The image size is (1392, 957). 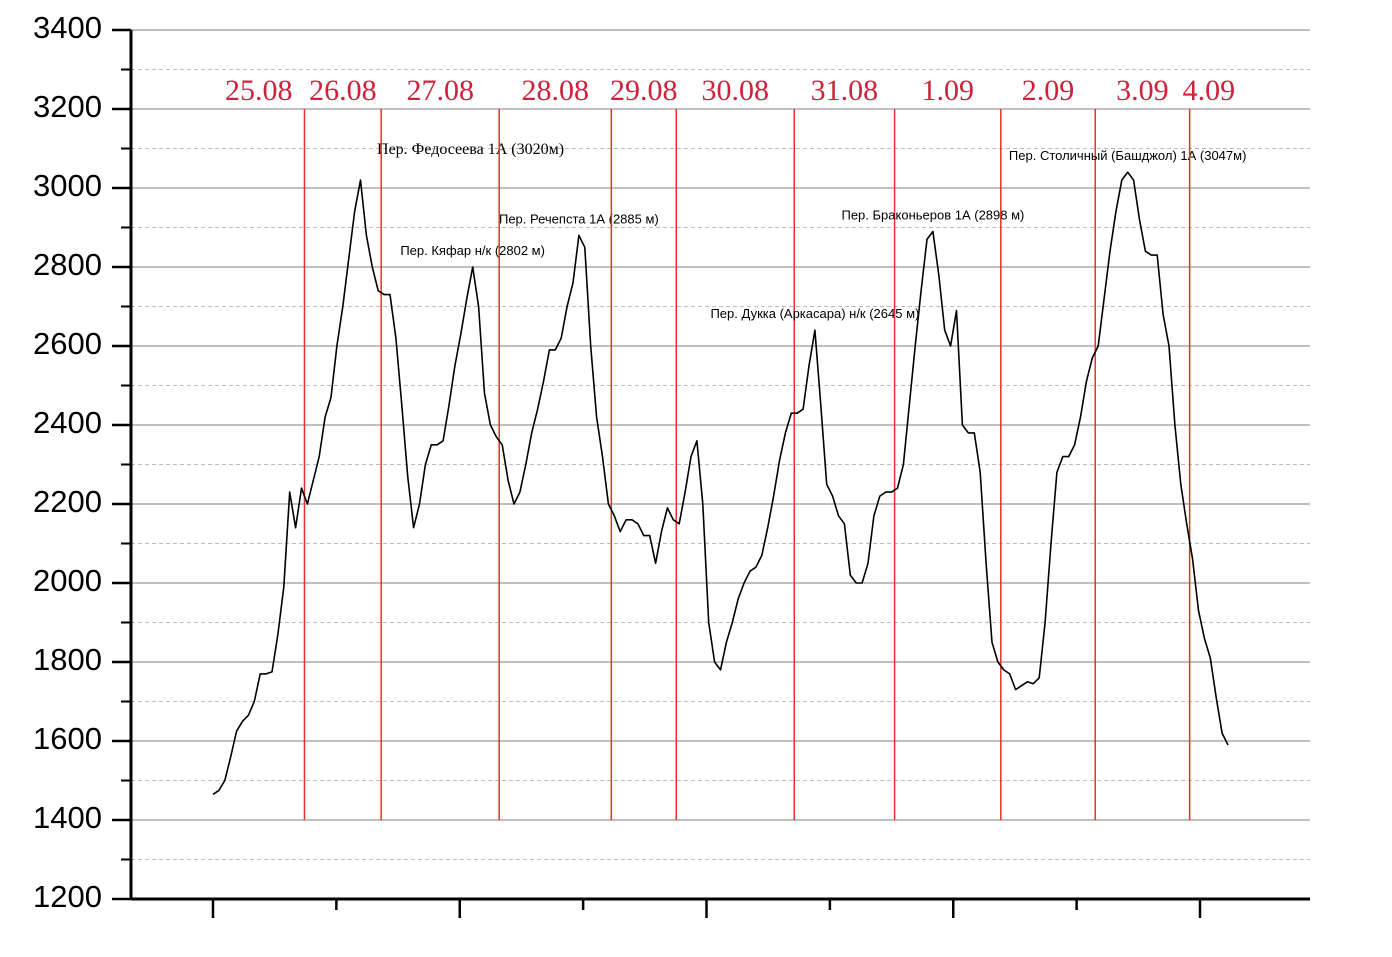 What do you see at coordinates (845, 90) in the screenshot?
I see `day-label: 31.08` at bounding box center [845, 90].